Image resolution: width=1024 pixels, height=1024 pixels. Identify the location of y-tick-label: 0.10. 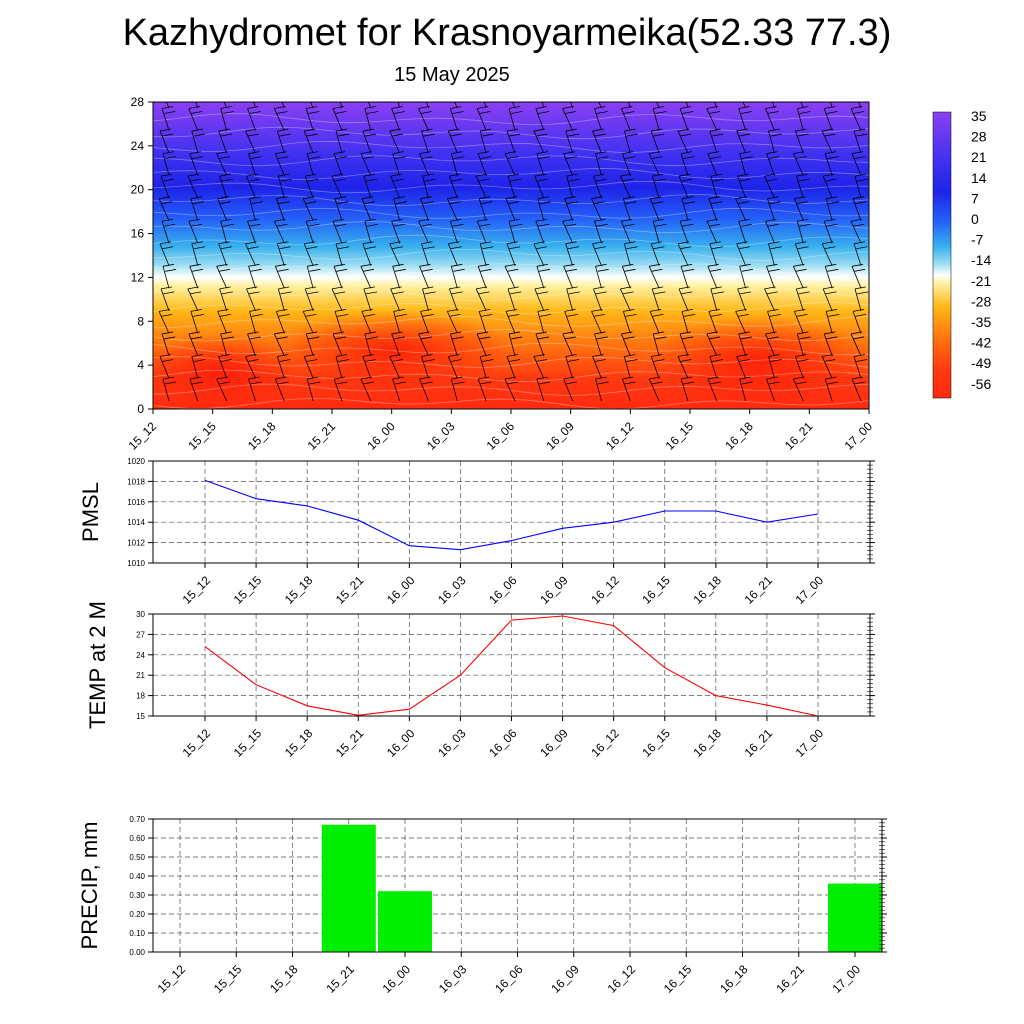
(137, 933).